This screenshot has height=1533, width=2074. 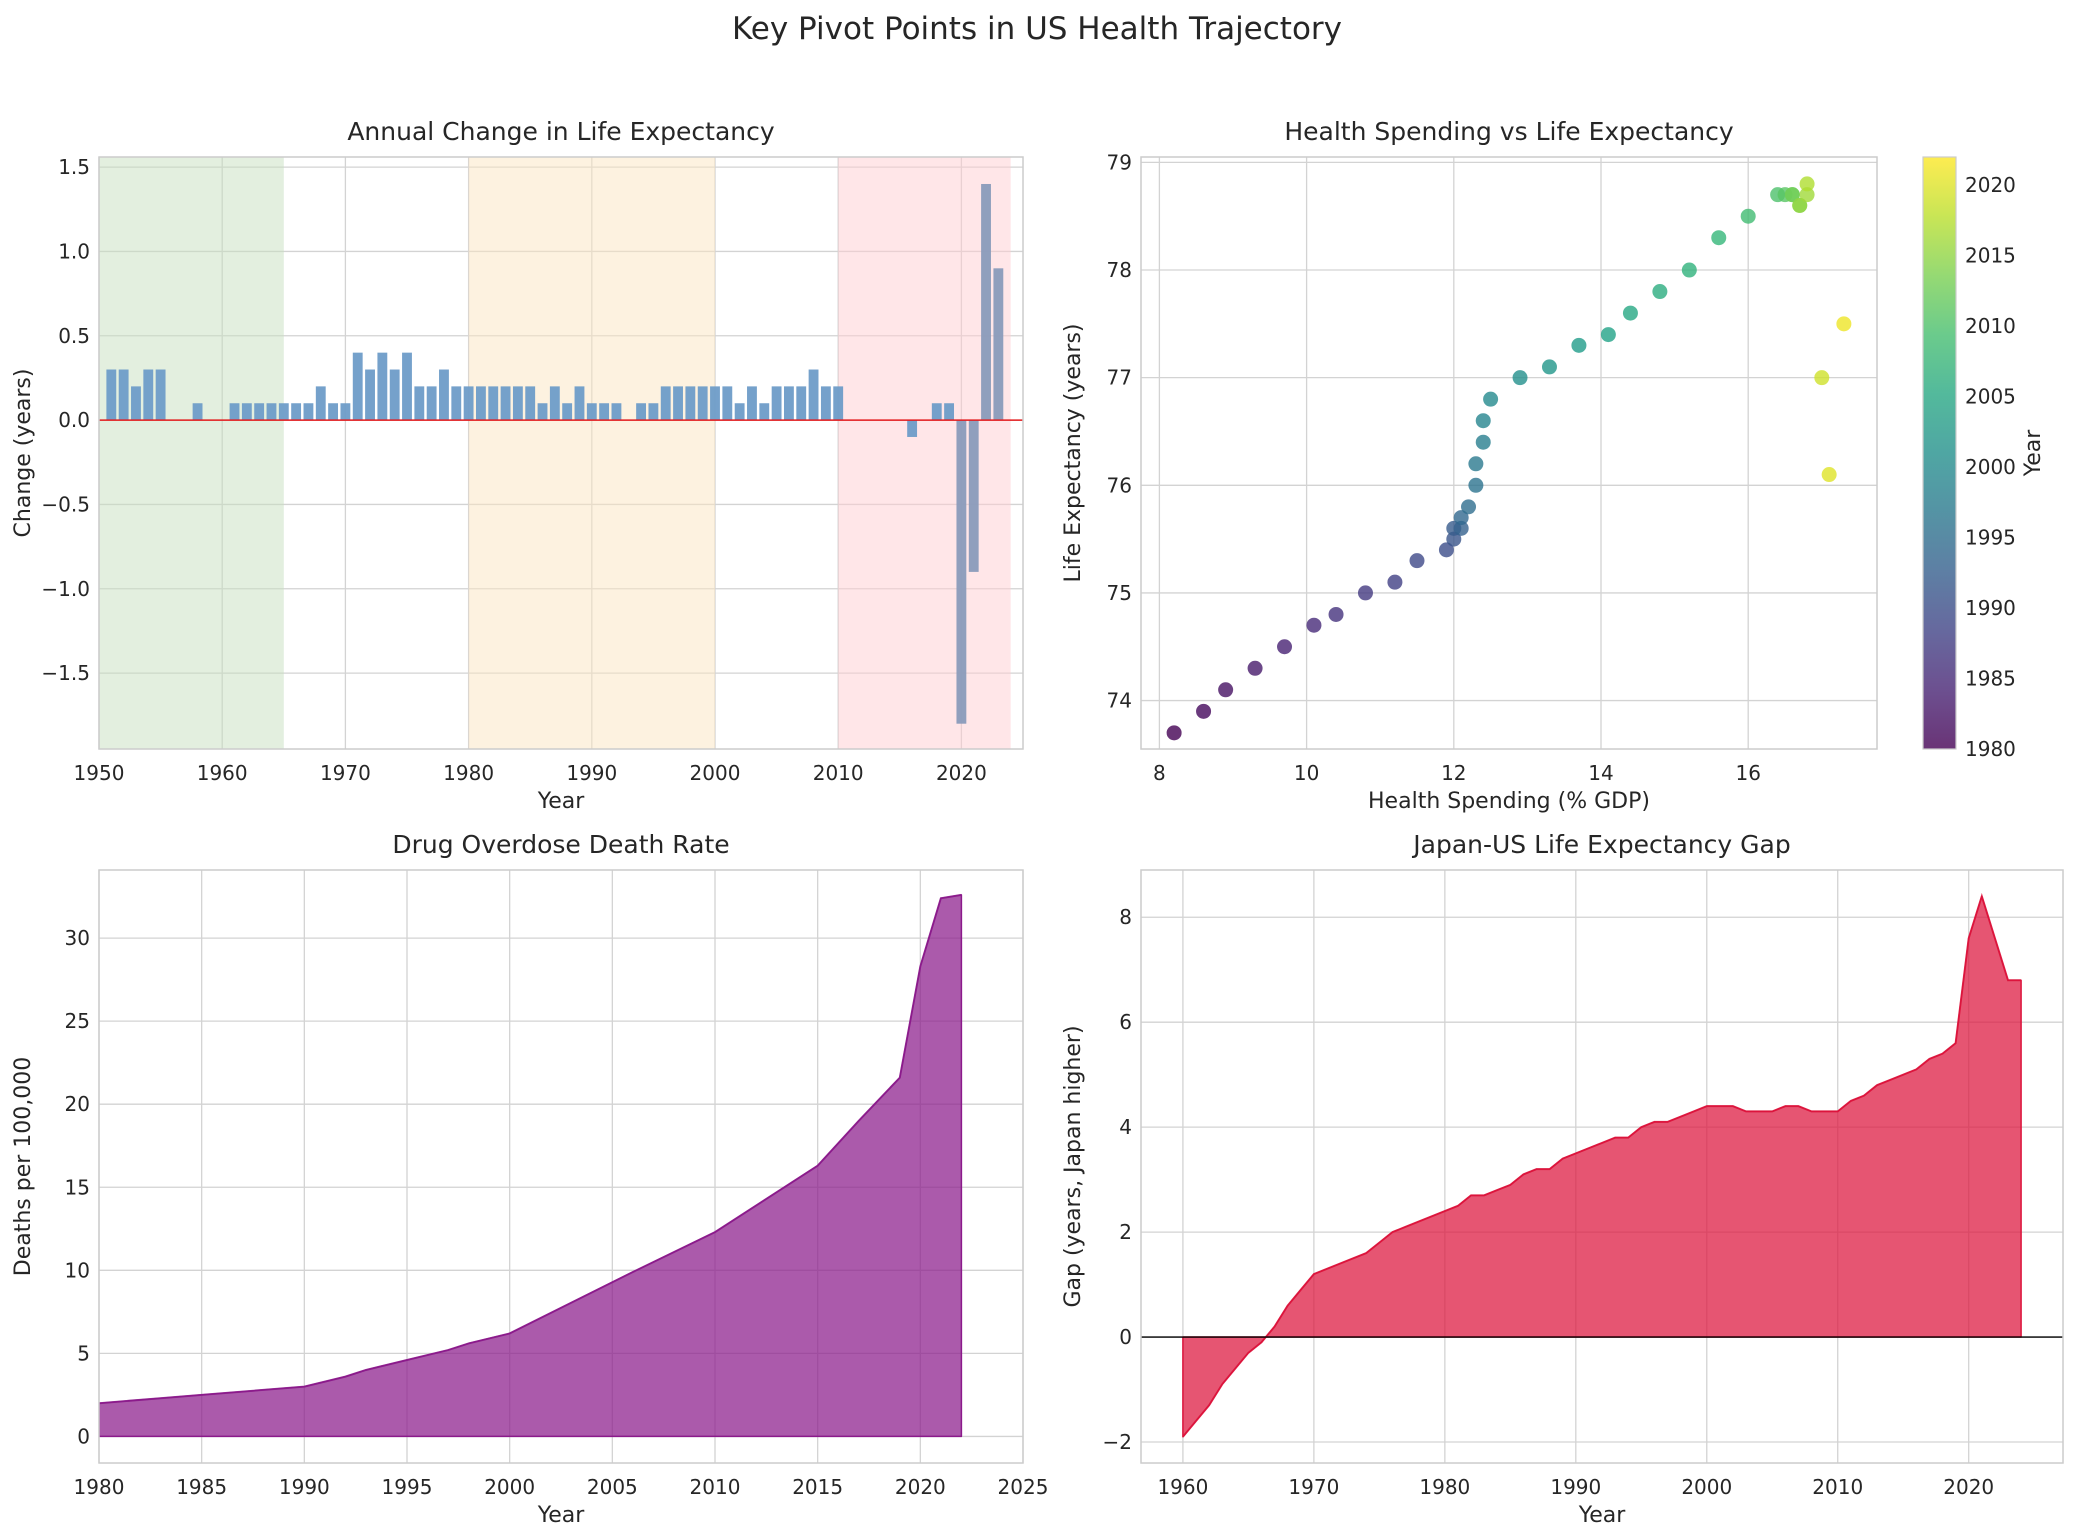 What do you see at coordinates (1119, 270) in the screenshot?
I see `y-tick-label: 78` at bounding box center [1119, 270].